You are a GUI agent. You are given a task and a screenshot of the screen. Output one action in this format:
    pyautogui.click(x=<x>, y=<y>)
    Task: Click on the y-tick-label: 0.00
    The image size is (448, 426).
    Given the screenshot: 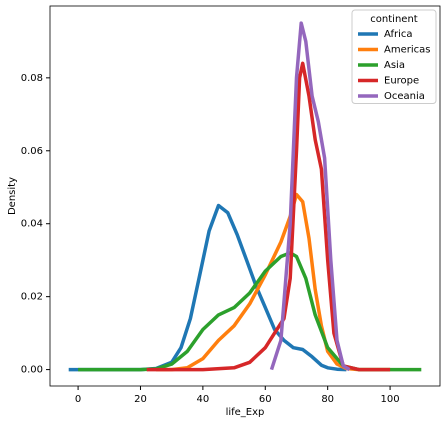 What is the action you would take?
    pyautogui.click(x=32, y=370)
    